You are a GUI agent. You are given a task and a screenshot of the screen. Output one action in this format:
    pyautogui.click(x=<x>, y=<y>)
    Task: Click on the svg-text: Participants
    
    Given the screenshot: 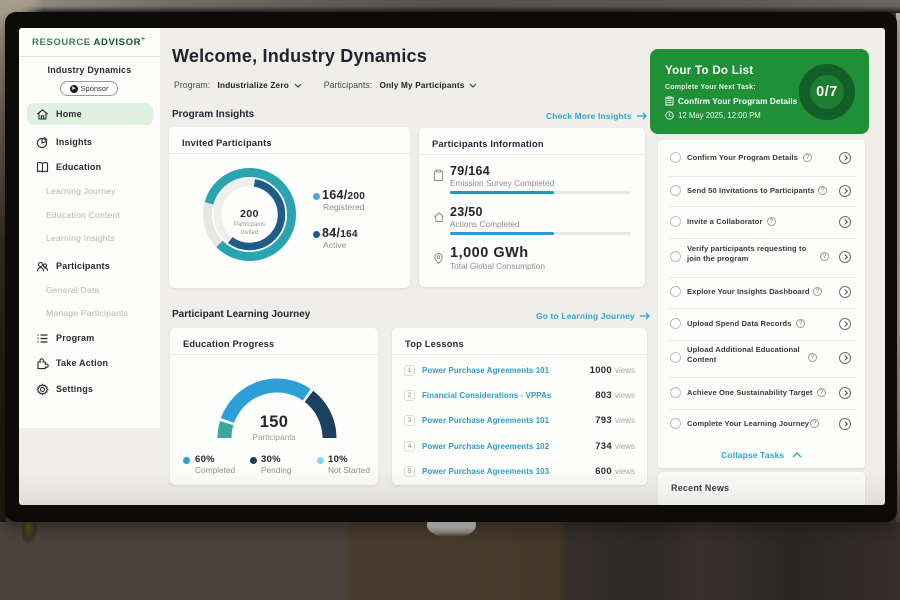 What is the action you would take?
    pyautogui.click(x=249, y=225)
    